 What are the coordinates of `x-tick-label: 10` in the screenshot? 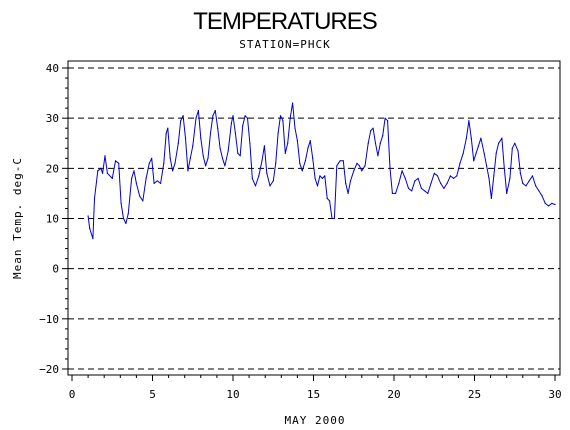 It's located at (232, 394).